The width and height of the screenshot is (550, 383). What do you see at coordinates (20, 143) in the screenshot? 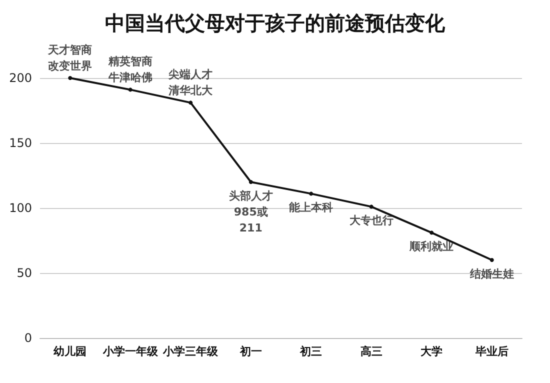
I see `y-tick-label: 150` at bounding box center [20, 143].